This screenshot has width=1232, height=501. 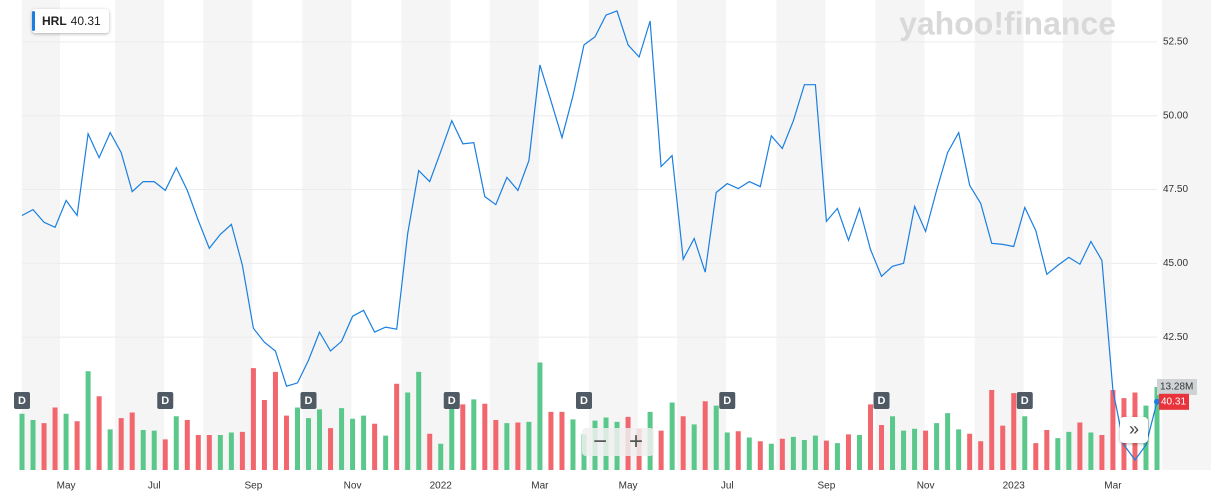 I want to click on expand-button: », so click(x=1134, y=430).